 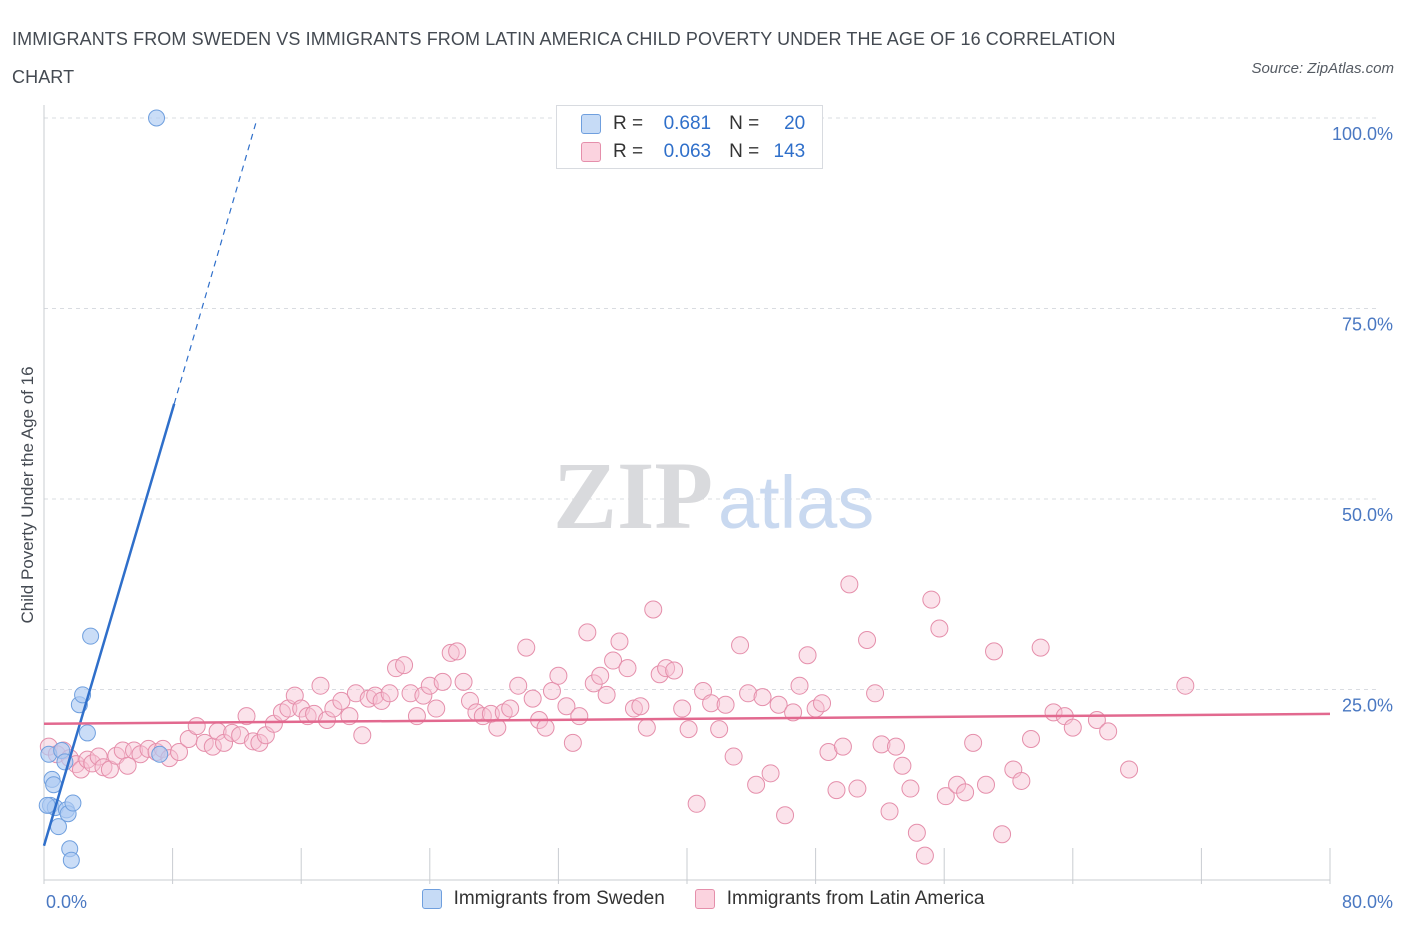 What do you see at coordinates (1322, 68) in the screenshot?
I see `source-label: Source: ZipAtlas.com` at bounding box center [1322, 68].